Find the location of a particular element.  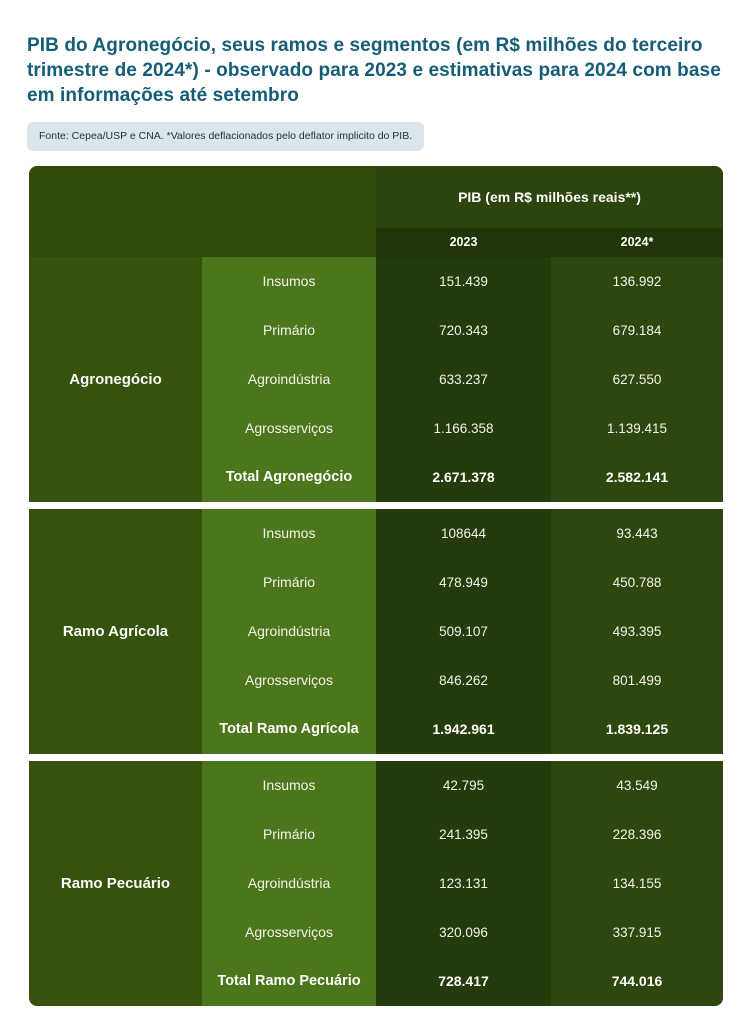

value-2023: 509.107 is located at coordinates (463, 631).